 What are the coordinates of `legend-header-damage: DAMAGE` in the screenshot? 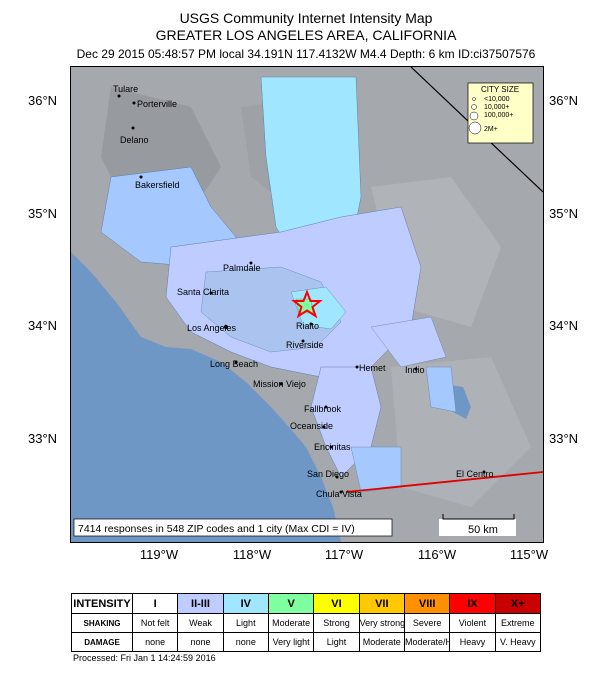 It's located at (102, 642).